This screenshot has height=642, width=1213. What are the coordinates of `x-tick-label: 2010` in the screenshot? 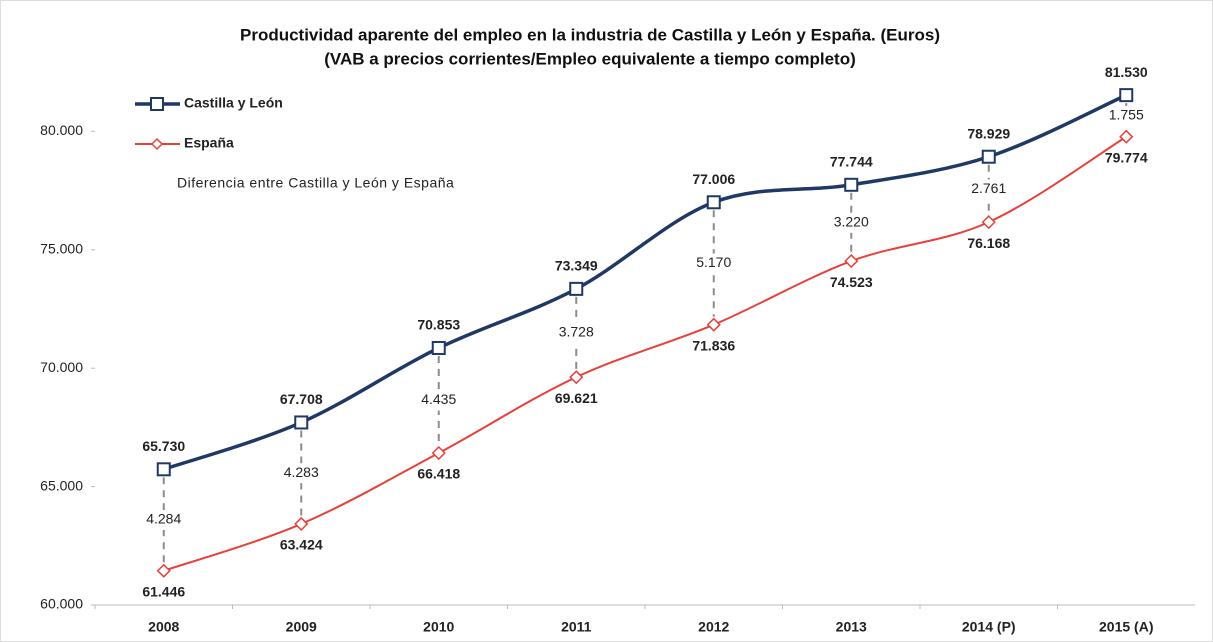 It's located at (438, 627).